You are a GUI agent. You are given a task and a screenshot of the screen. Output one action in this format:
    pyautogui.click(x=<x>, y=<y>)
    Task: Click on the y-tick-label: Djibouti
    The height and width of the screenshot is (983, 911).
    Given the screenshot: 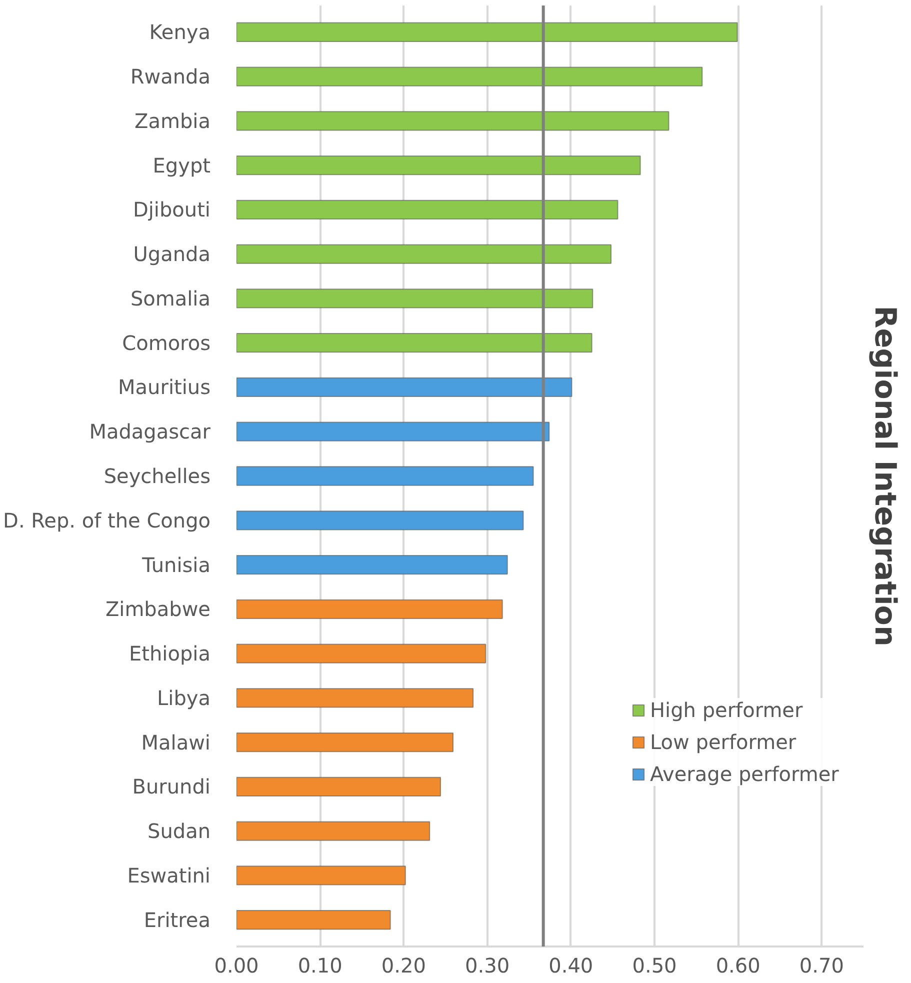 What is the action you would take?
    pyautogui.click(x=171, y=210)
    